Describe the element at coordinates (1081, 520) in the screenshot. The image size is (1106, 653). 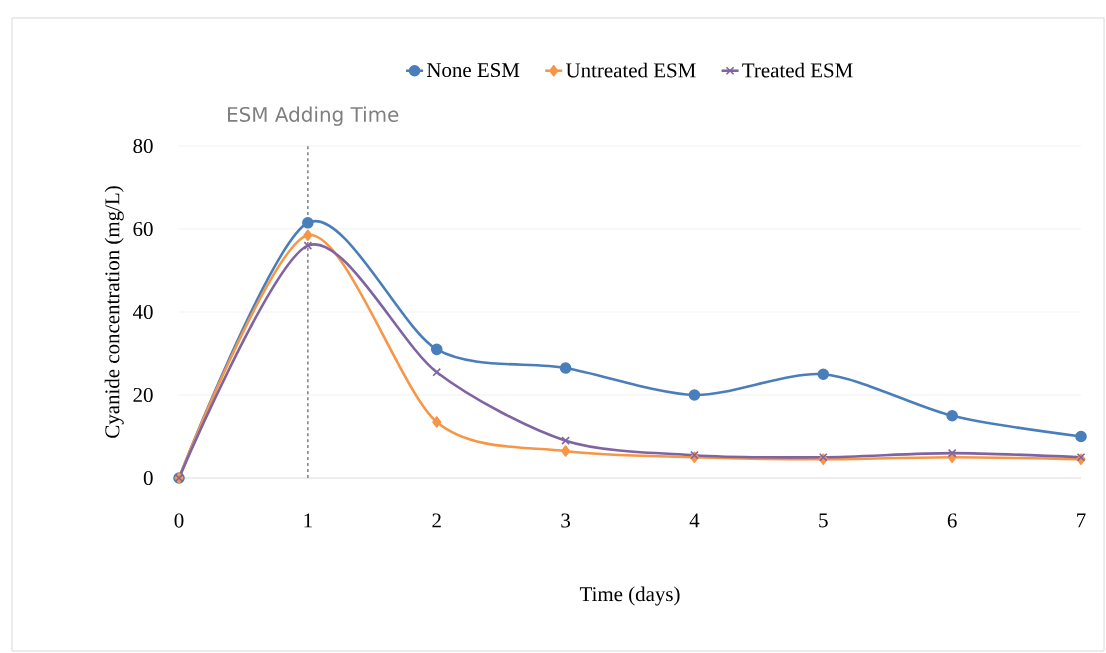
I see `x-tick-label: 7` at that location.